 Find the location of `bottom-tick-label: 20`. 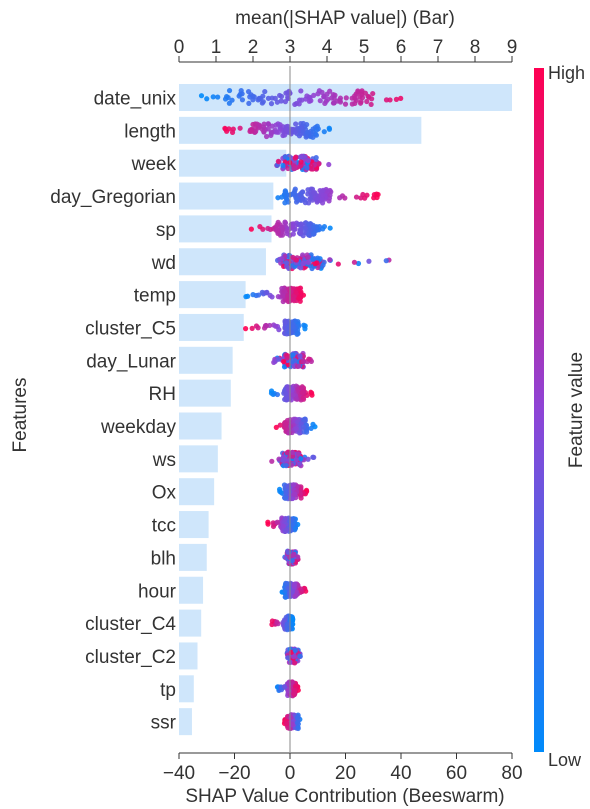

bottom-tick-label: 20 is located at coordinates (345, 773).